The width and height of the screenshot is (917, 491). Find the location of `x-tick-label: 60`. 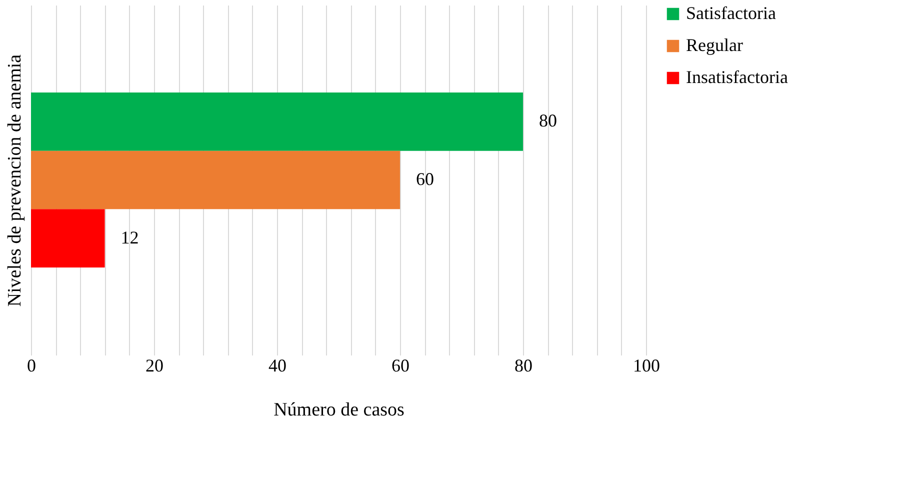

x-tick-label: 60 is located at coordinates (401, 366).